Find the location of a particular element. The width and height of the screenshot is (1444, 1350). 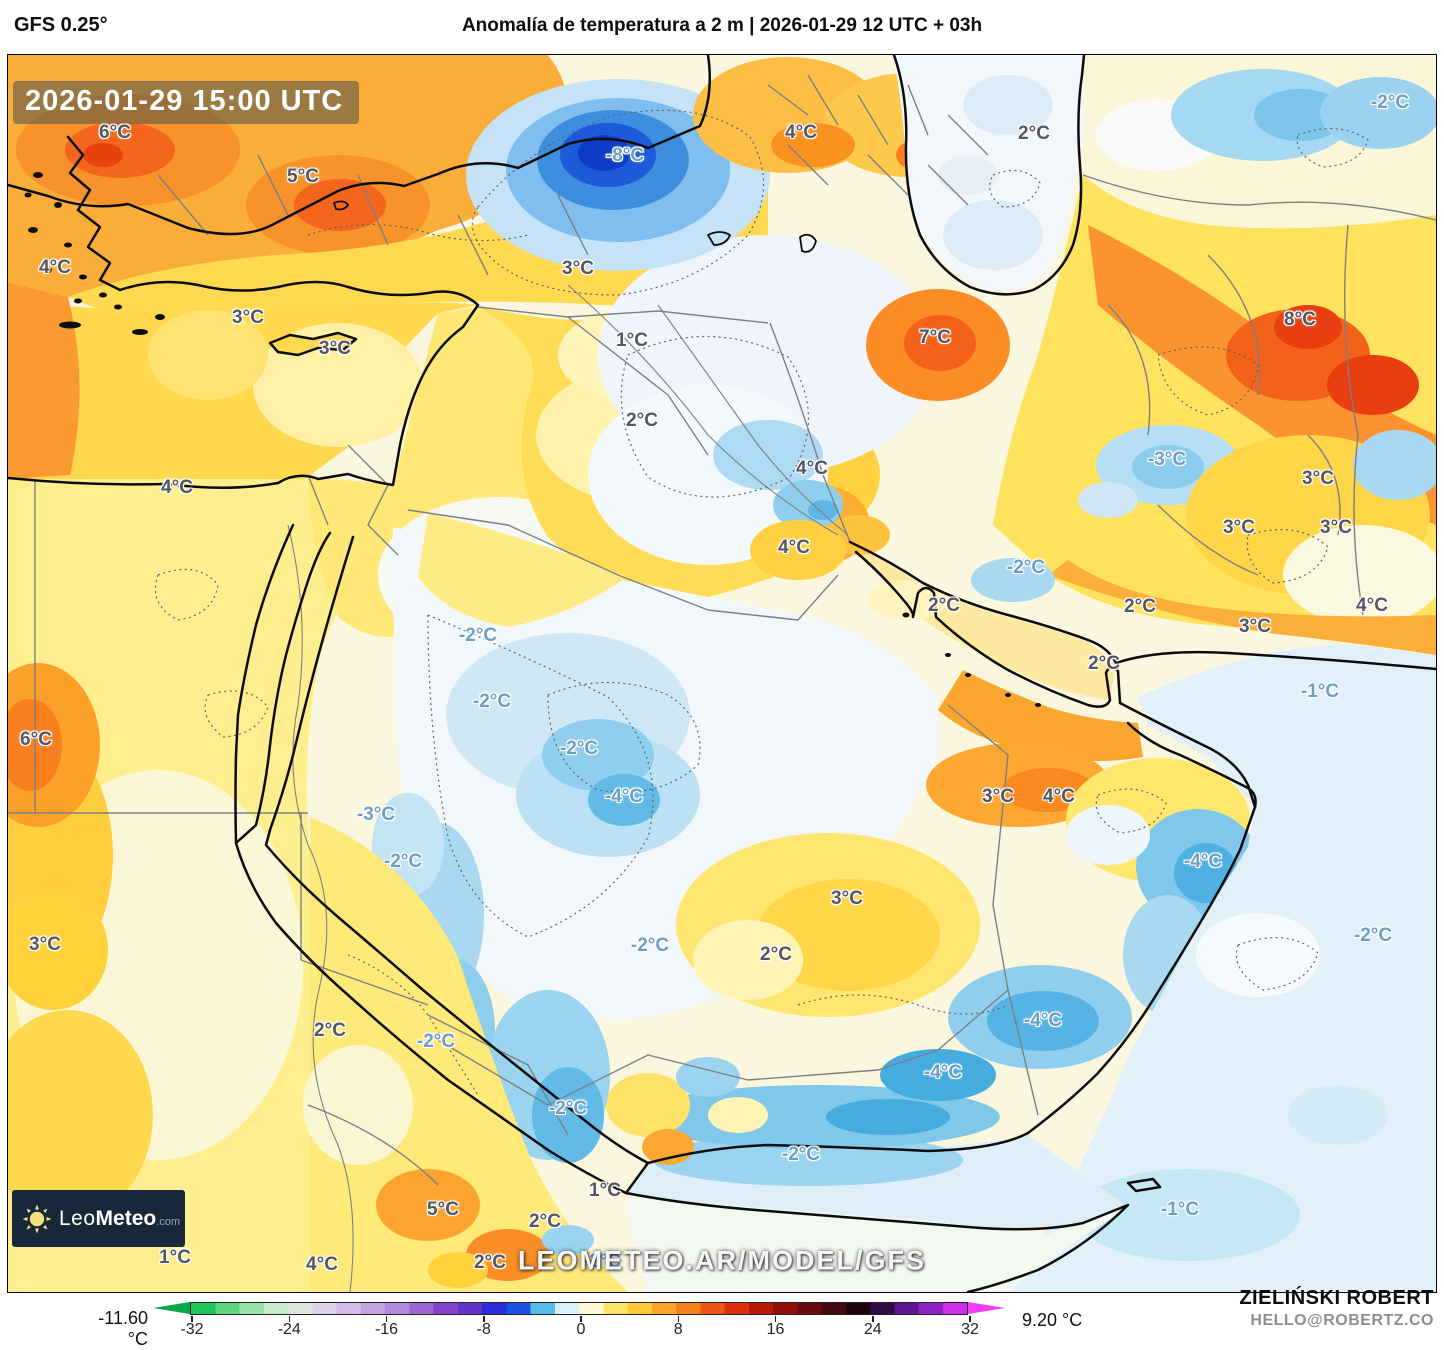

sun-icon is located at coordinates (37, 1218).